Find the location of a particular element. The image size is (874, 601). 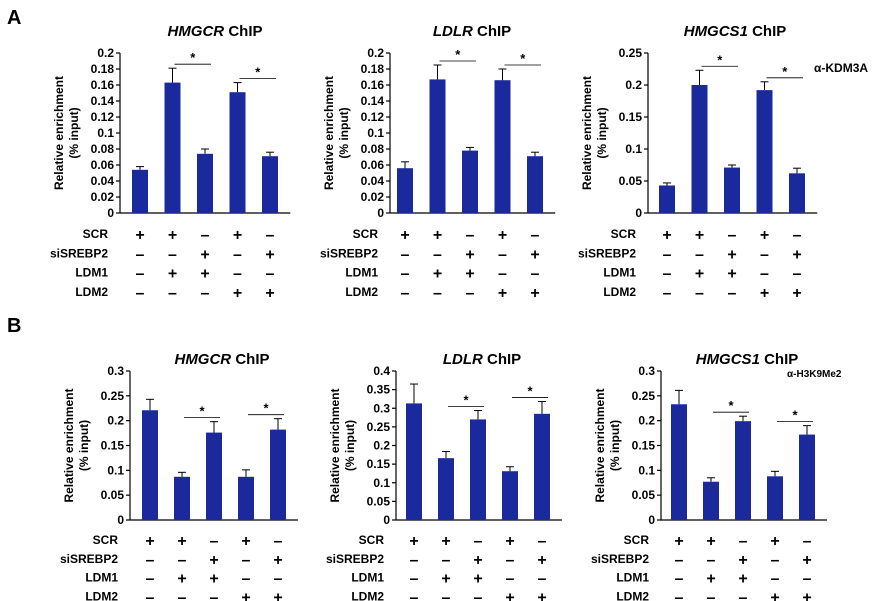

y-tick-label: 0.15 is located at coordinates (631, 117).